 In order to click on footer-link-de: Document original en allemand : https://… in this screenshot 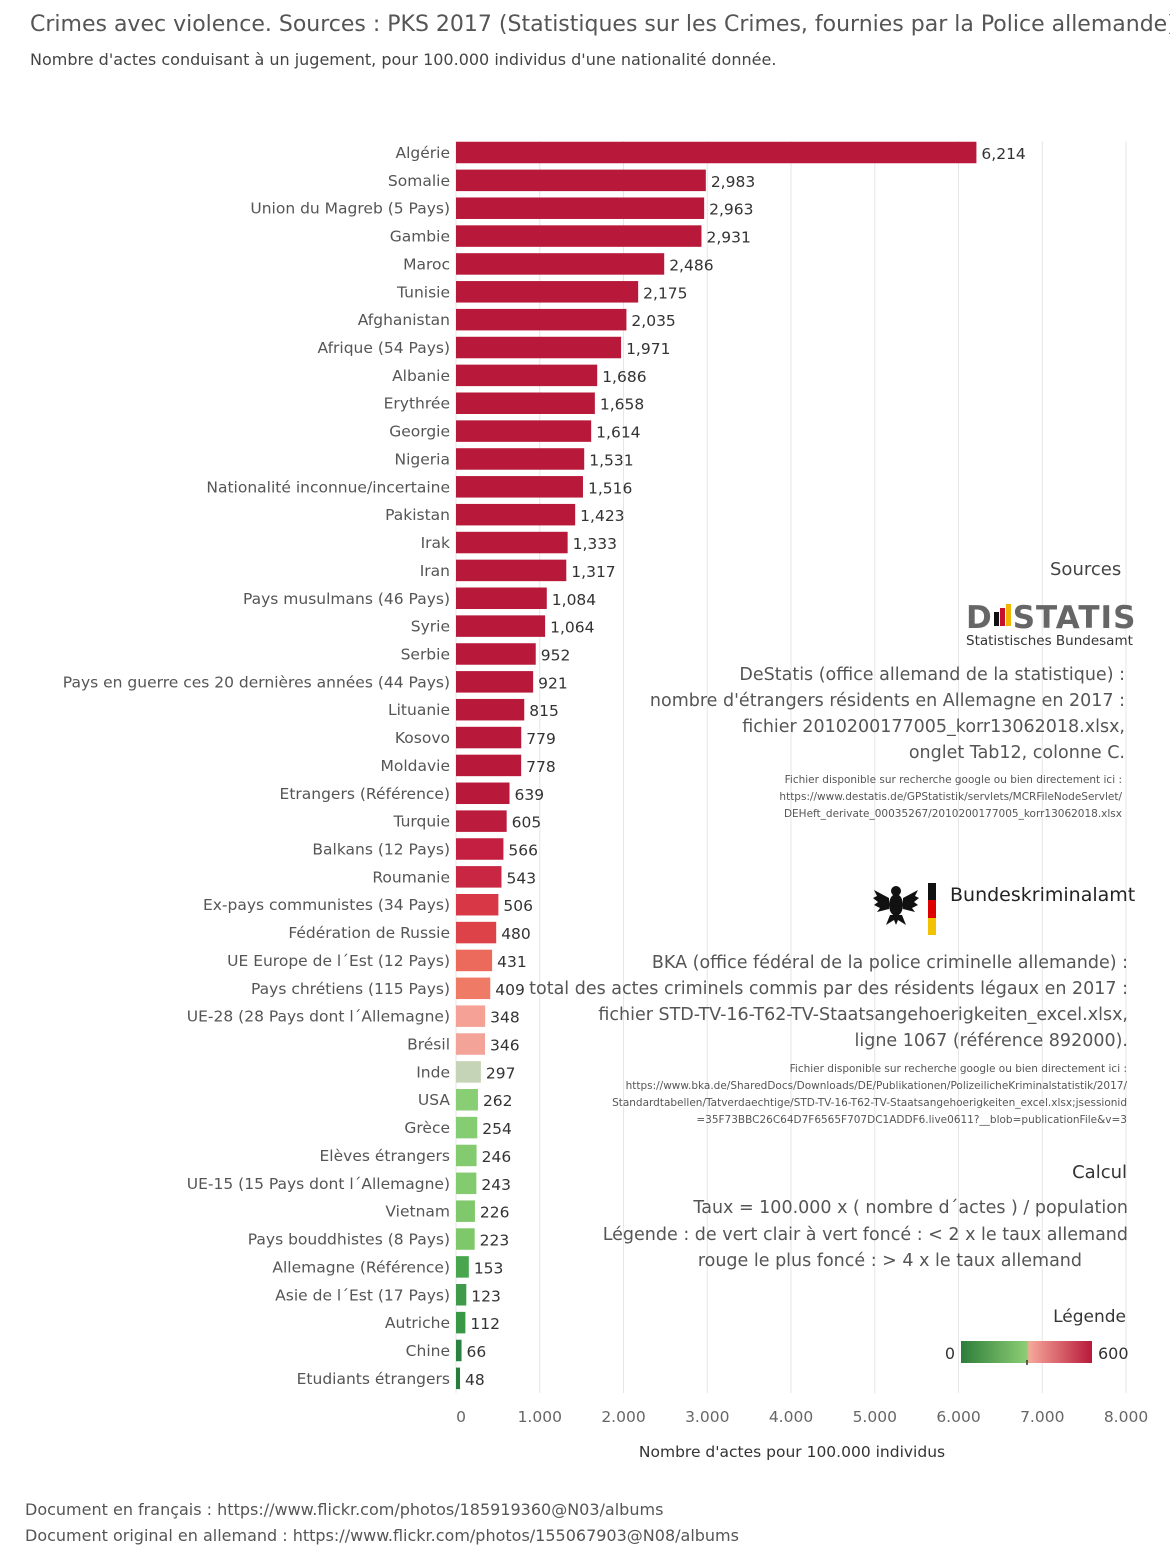, I will do `click(382, 1535)`.